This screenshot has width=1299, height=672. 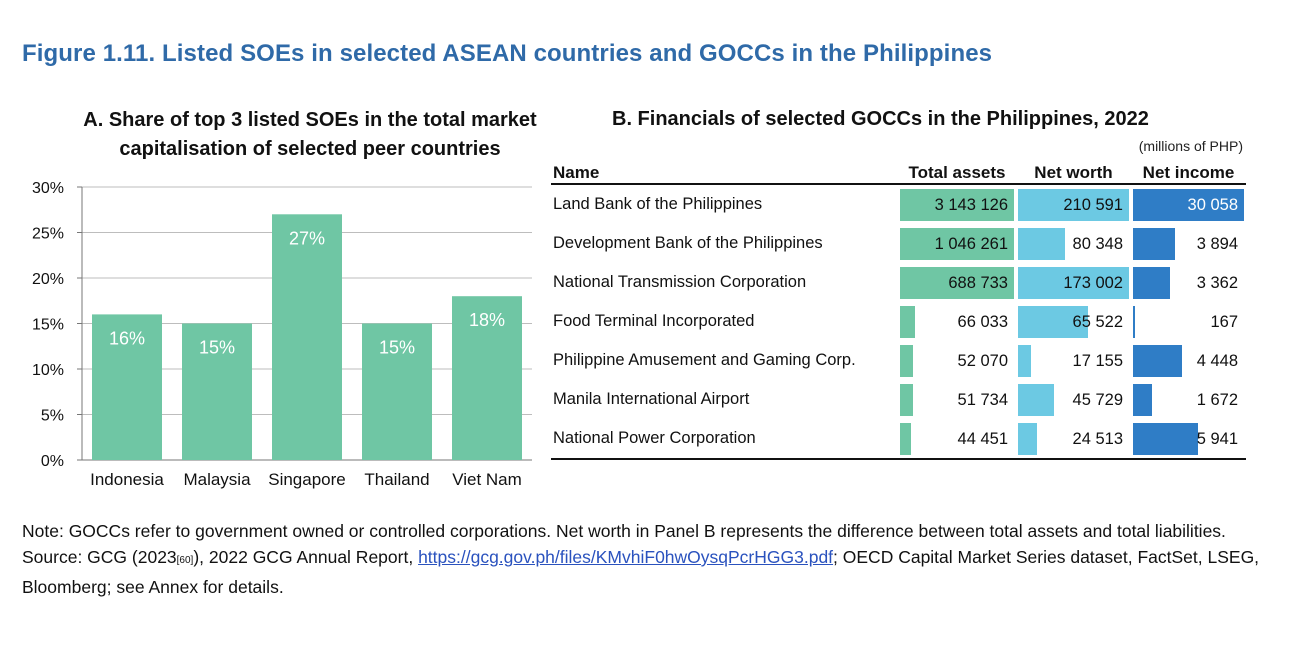 What do you see at coordinates (1217, 360) in the screenshot?
I see `net-income-value: 4 448` at bounding box center [1217, 360].